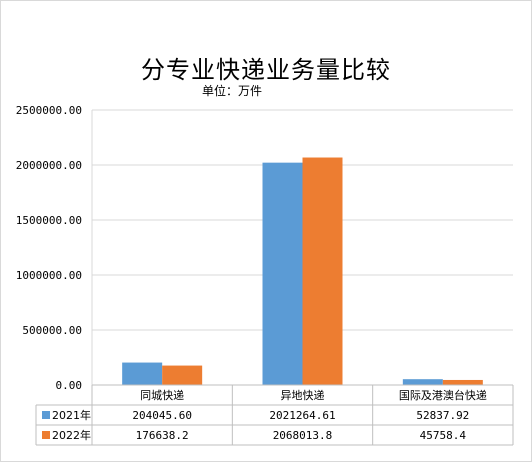 This screenshot has height=462, width=532. Describe the element at coordinates (443, 395) in the screenshot. I see `category-label: 国际及港澳台快递` at that location.